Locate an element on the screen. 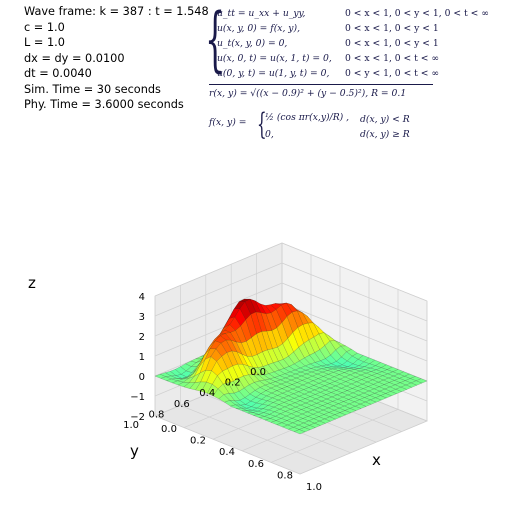 The height and width of the screenshot is (520, 520). system-brace: { is located at coordinates (215, 40).